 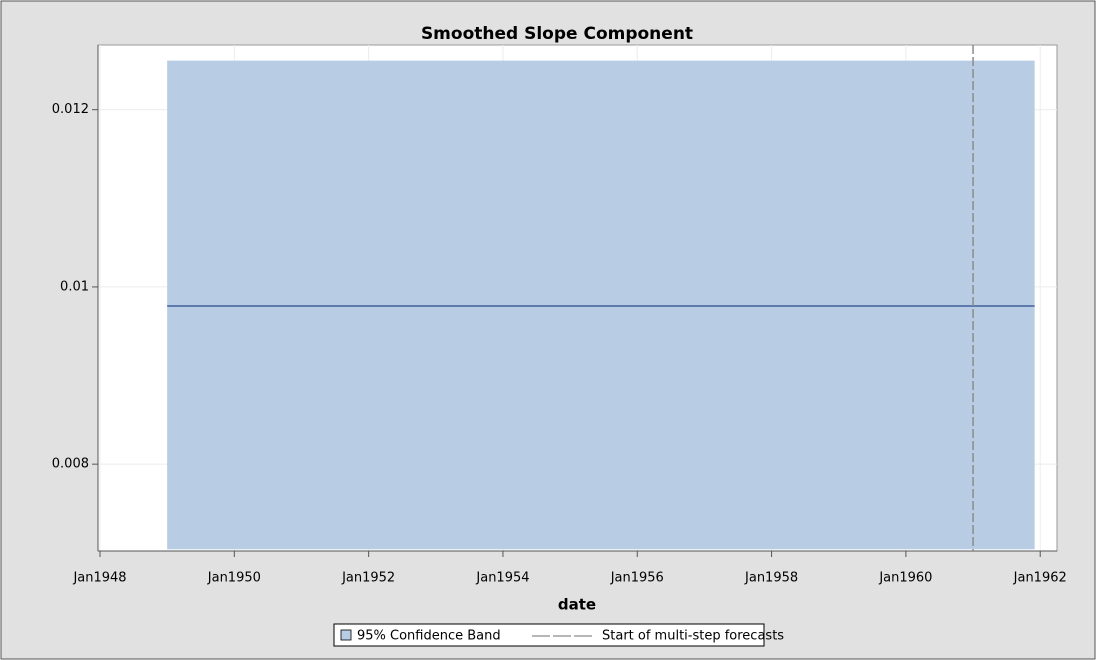 What do you see at coordinates (70, 464) in the screenshot?
I see `y-tick-label: 0.008` at bounding box center [70, 464].